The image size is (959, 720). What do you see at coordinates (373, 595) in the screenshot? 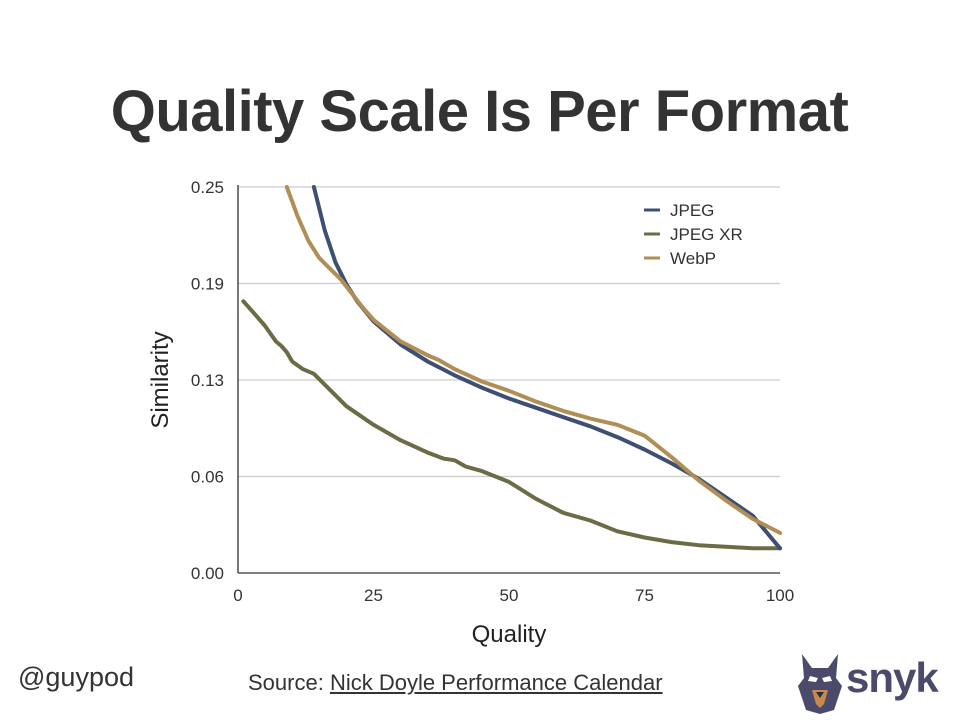
I see `x-tick-label: 25` at bounding box center [373, 595].